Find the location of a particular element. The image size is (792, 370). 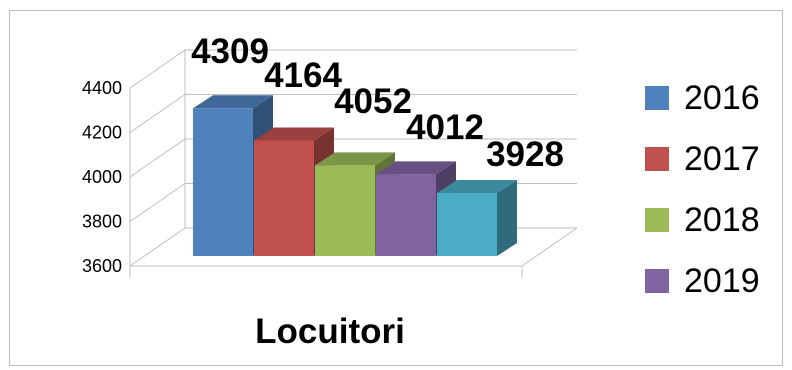

bar-side-face is located at coordinates (507, 218).